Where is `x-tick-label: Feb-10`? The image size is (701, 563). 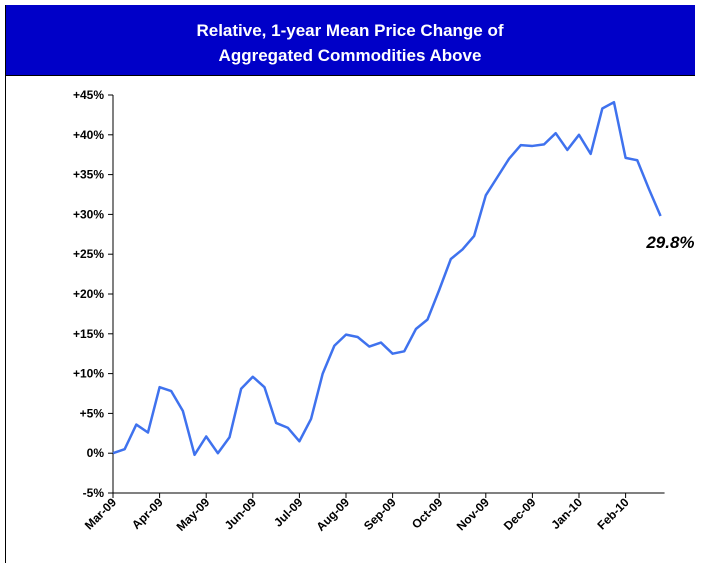 x-tick-label: Feb-10 is located at coordinates (612, 513).